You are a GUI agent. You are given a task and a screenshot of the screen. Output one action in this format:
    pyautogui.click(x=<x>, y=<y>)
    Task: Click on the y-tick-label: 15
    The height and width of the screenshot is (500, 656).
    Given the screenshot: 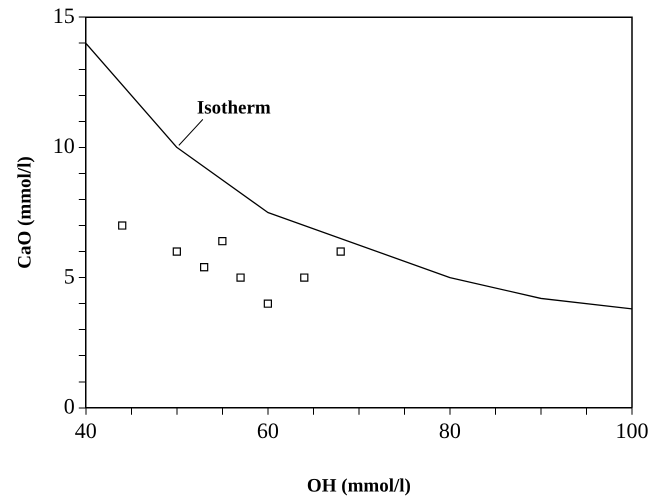 What is the action you would take?
    pyautogui.click(x=63, y=15)
    